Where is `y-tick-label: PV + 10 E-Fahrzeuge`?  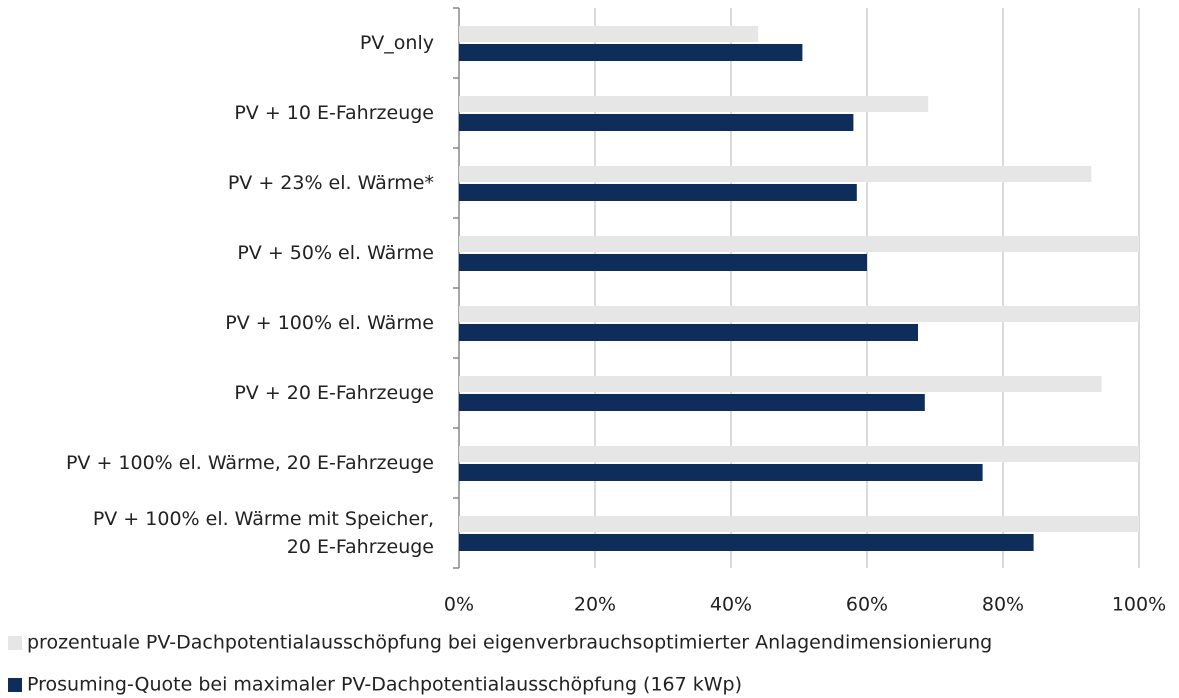
y-tick-label: PV + 10 E-Fahrzeuge is located at coordinates (334, 113).